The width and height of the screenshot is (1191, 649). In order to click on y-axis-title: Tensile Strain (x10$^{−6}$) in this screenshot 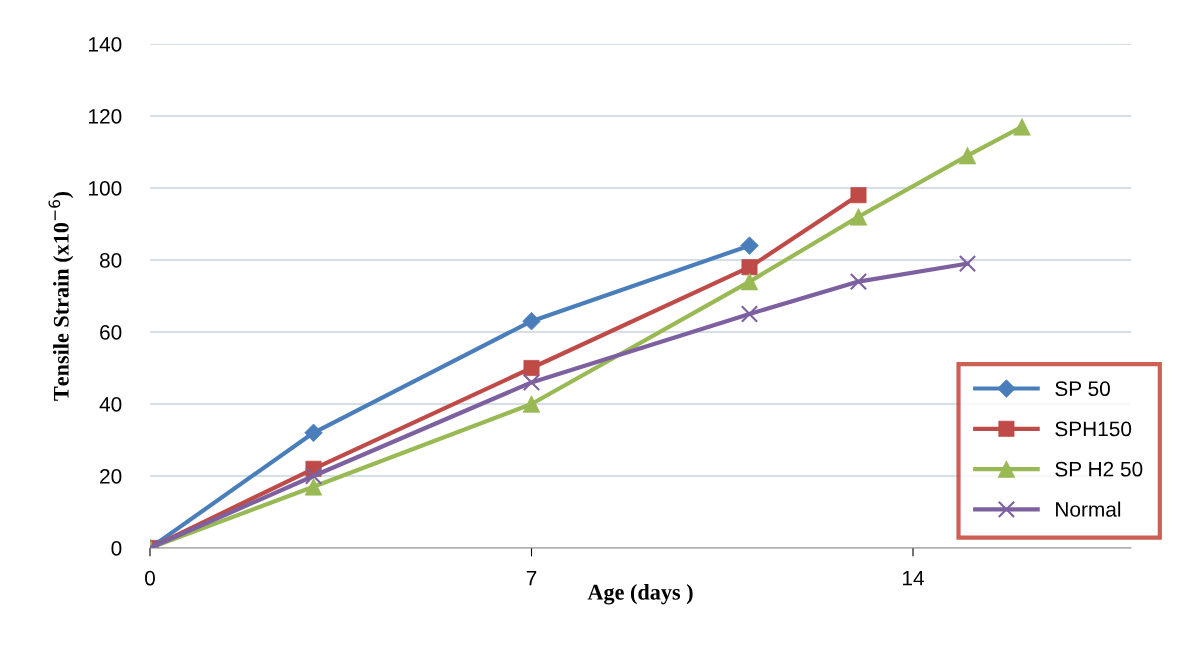, I will do `click(61, 296)`.